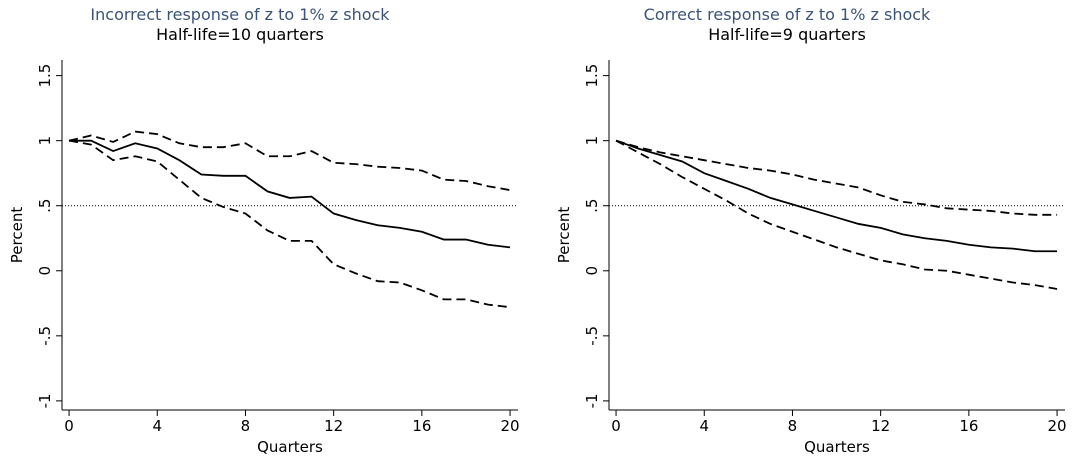 The image size is (1072, 458). Describe the element at coordinates (240, 34) in the screenshot. I see `chart-subtitle: Half-life=10 quarters` at that location.